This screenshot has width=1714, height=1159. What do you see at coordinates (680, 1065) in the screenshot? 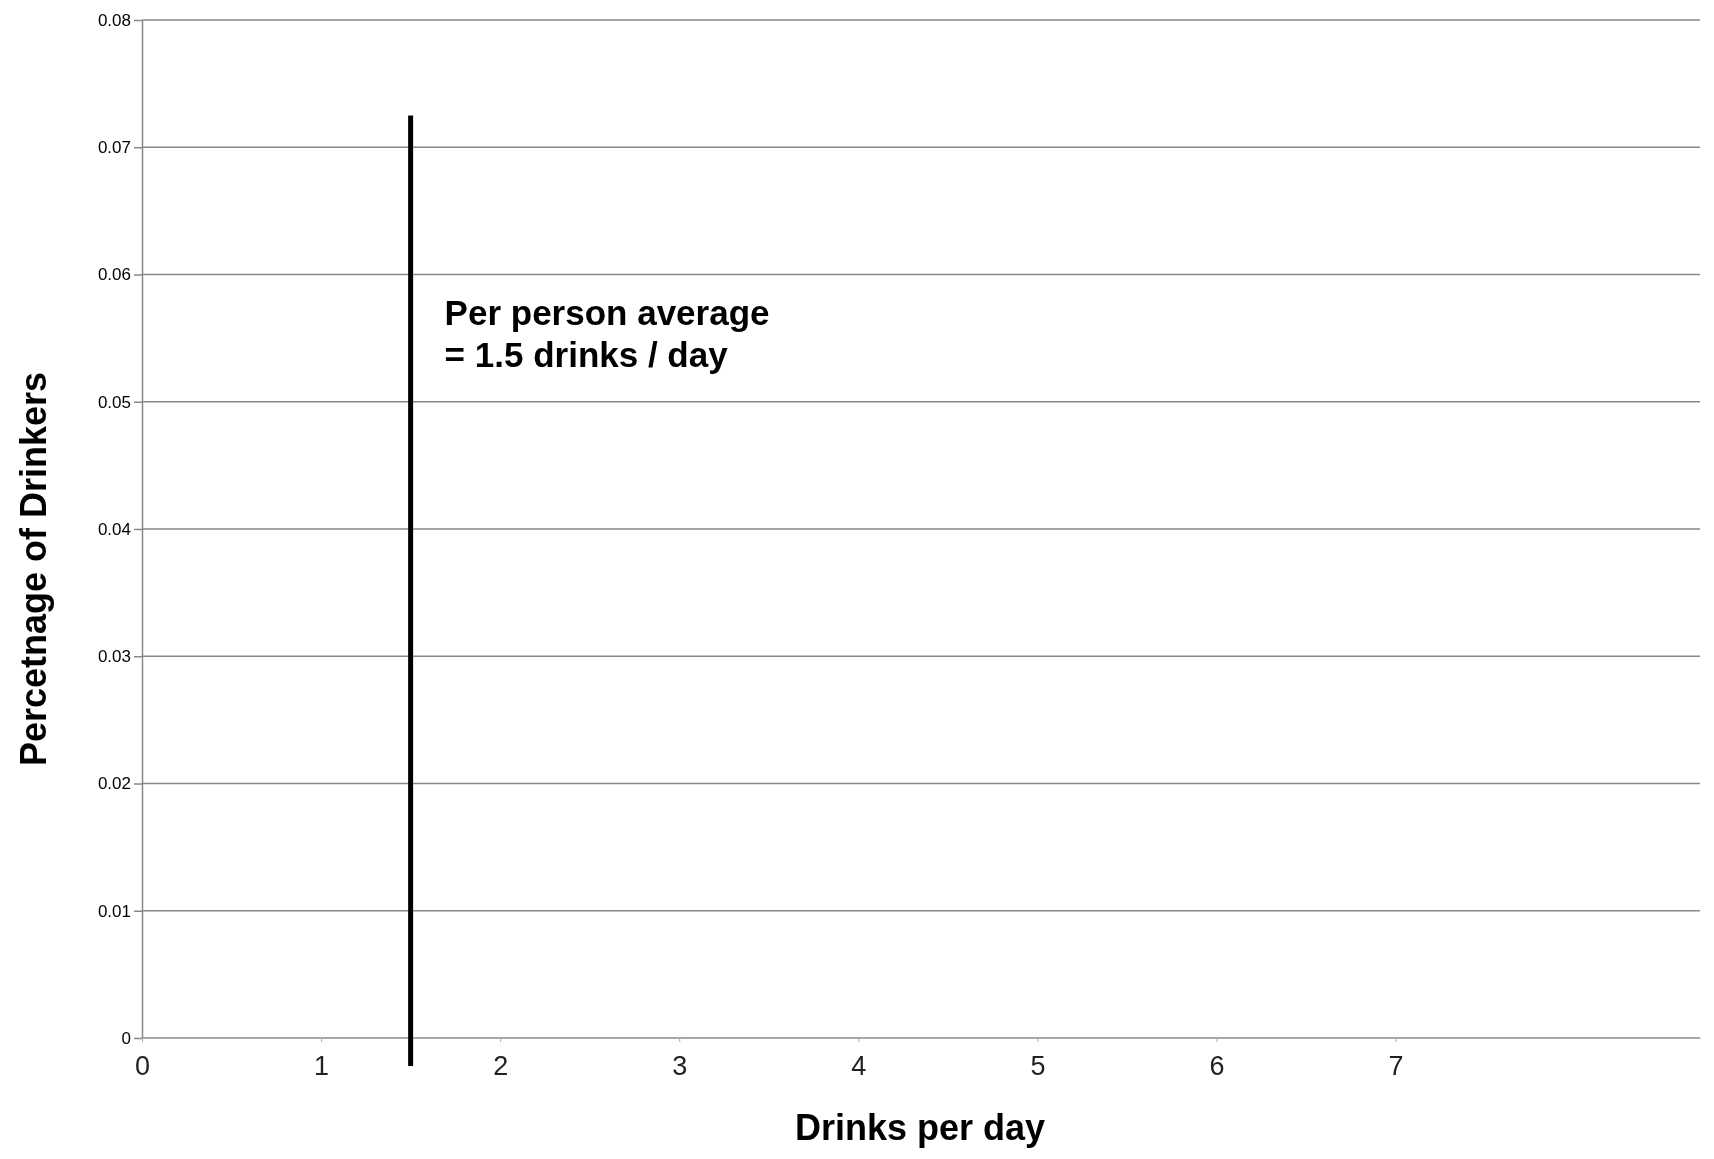
I see `x-tick-label: 3` at bounding box center [680, 1065].